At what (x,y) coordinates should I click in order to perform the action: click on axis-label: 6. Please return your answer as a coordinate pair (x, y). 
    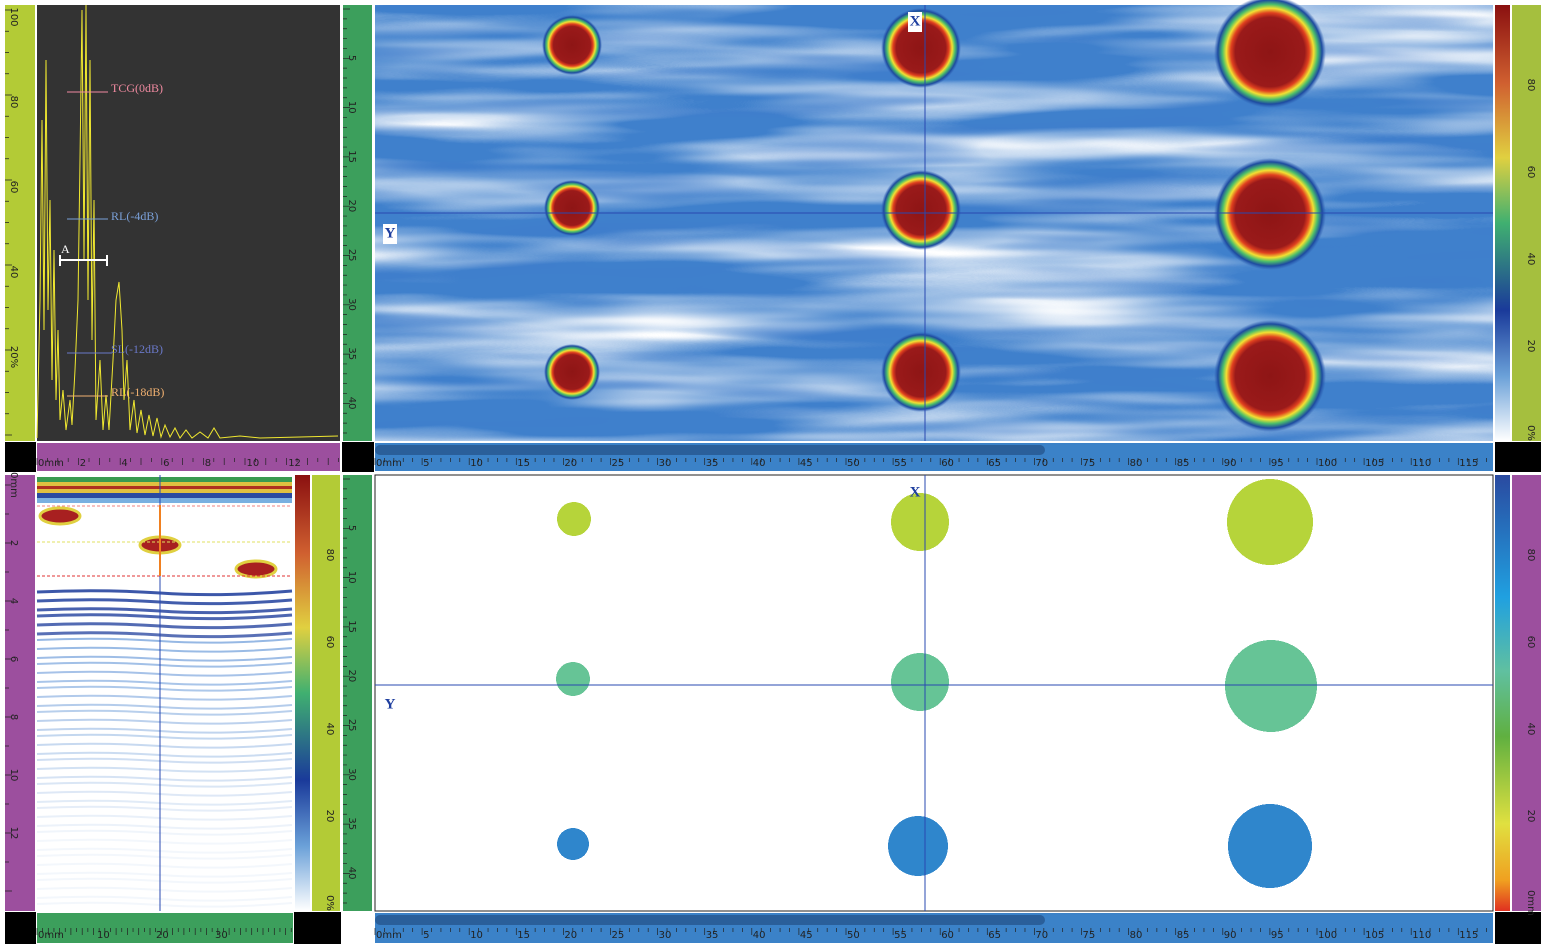
    Looking at the image, I should click on (13, 659).